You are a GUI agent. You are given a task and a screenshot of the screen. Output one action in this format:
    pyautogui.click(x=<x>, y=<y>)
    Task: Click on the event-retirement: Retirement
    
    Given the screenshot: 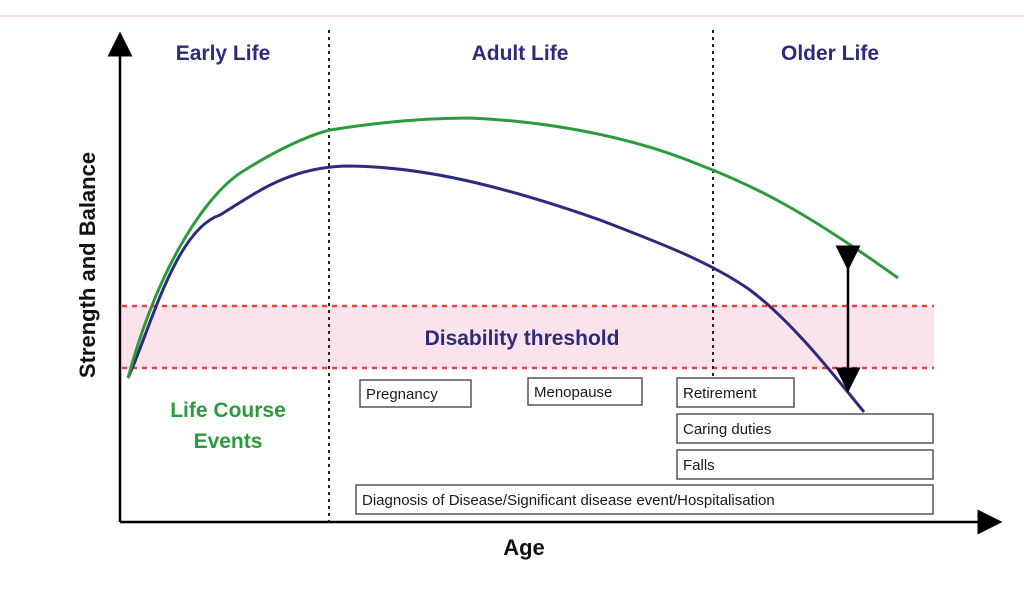 What is the action you would take?
    pyautogui.click(x=735, y=392)
    